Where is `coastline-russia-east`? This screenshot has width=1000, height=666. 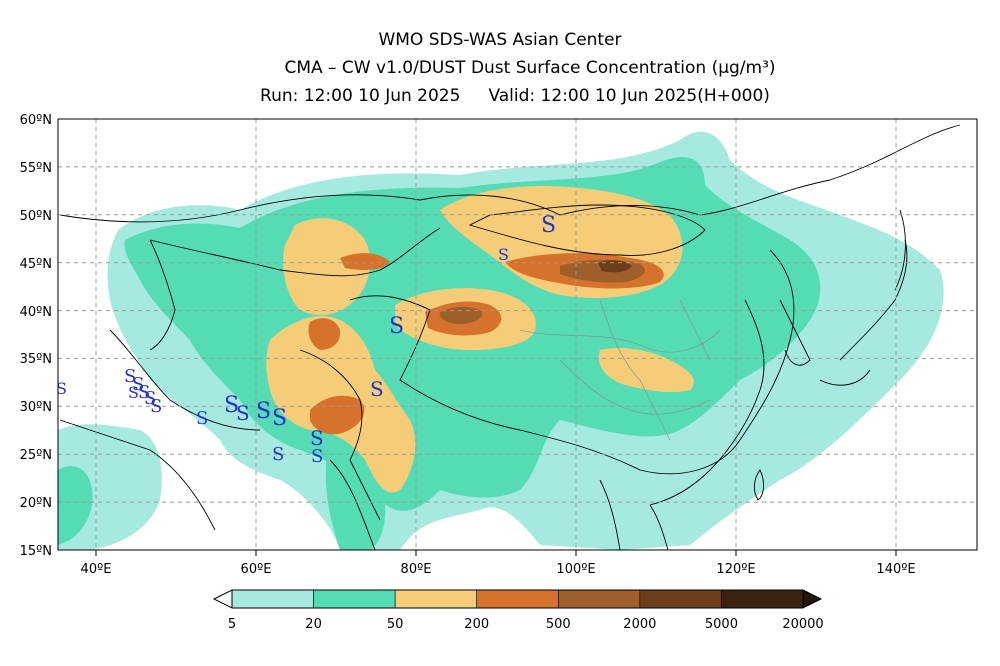 coastline-russia-east is located at coordinates (895, 207).